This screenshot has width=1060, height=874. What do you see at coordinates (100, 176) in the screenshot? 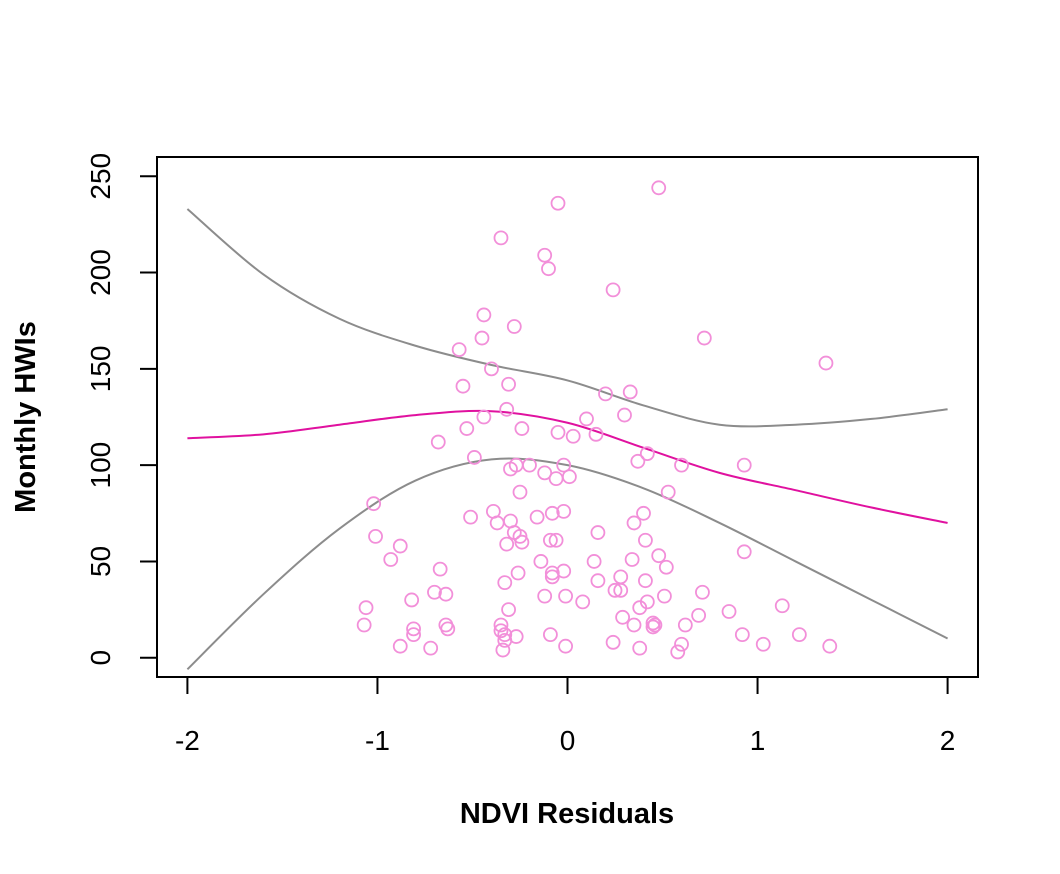
I see `y-tick-label: 250` at bounding box center [100, 176].